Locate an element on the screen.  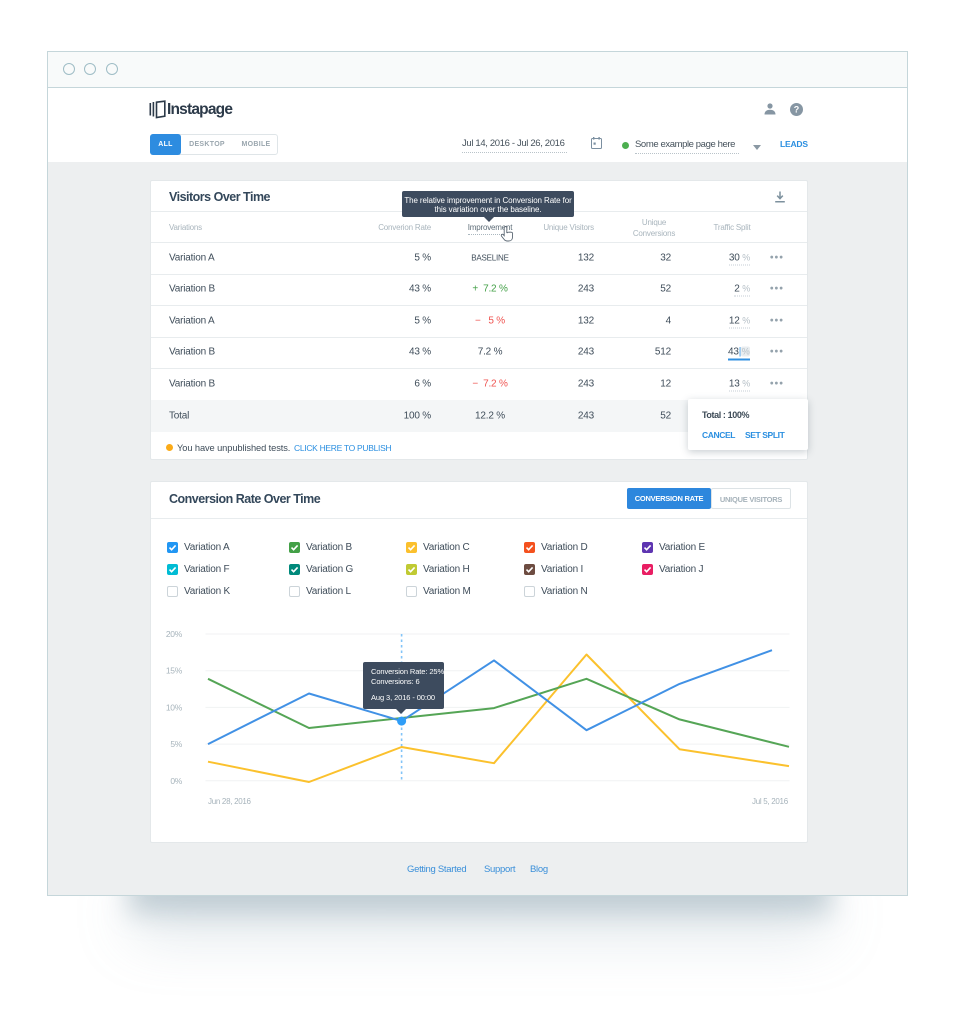
svg-text: 10% is located at coordinates (174, 707).